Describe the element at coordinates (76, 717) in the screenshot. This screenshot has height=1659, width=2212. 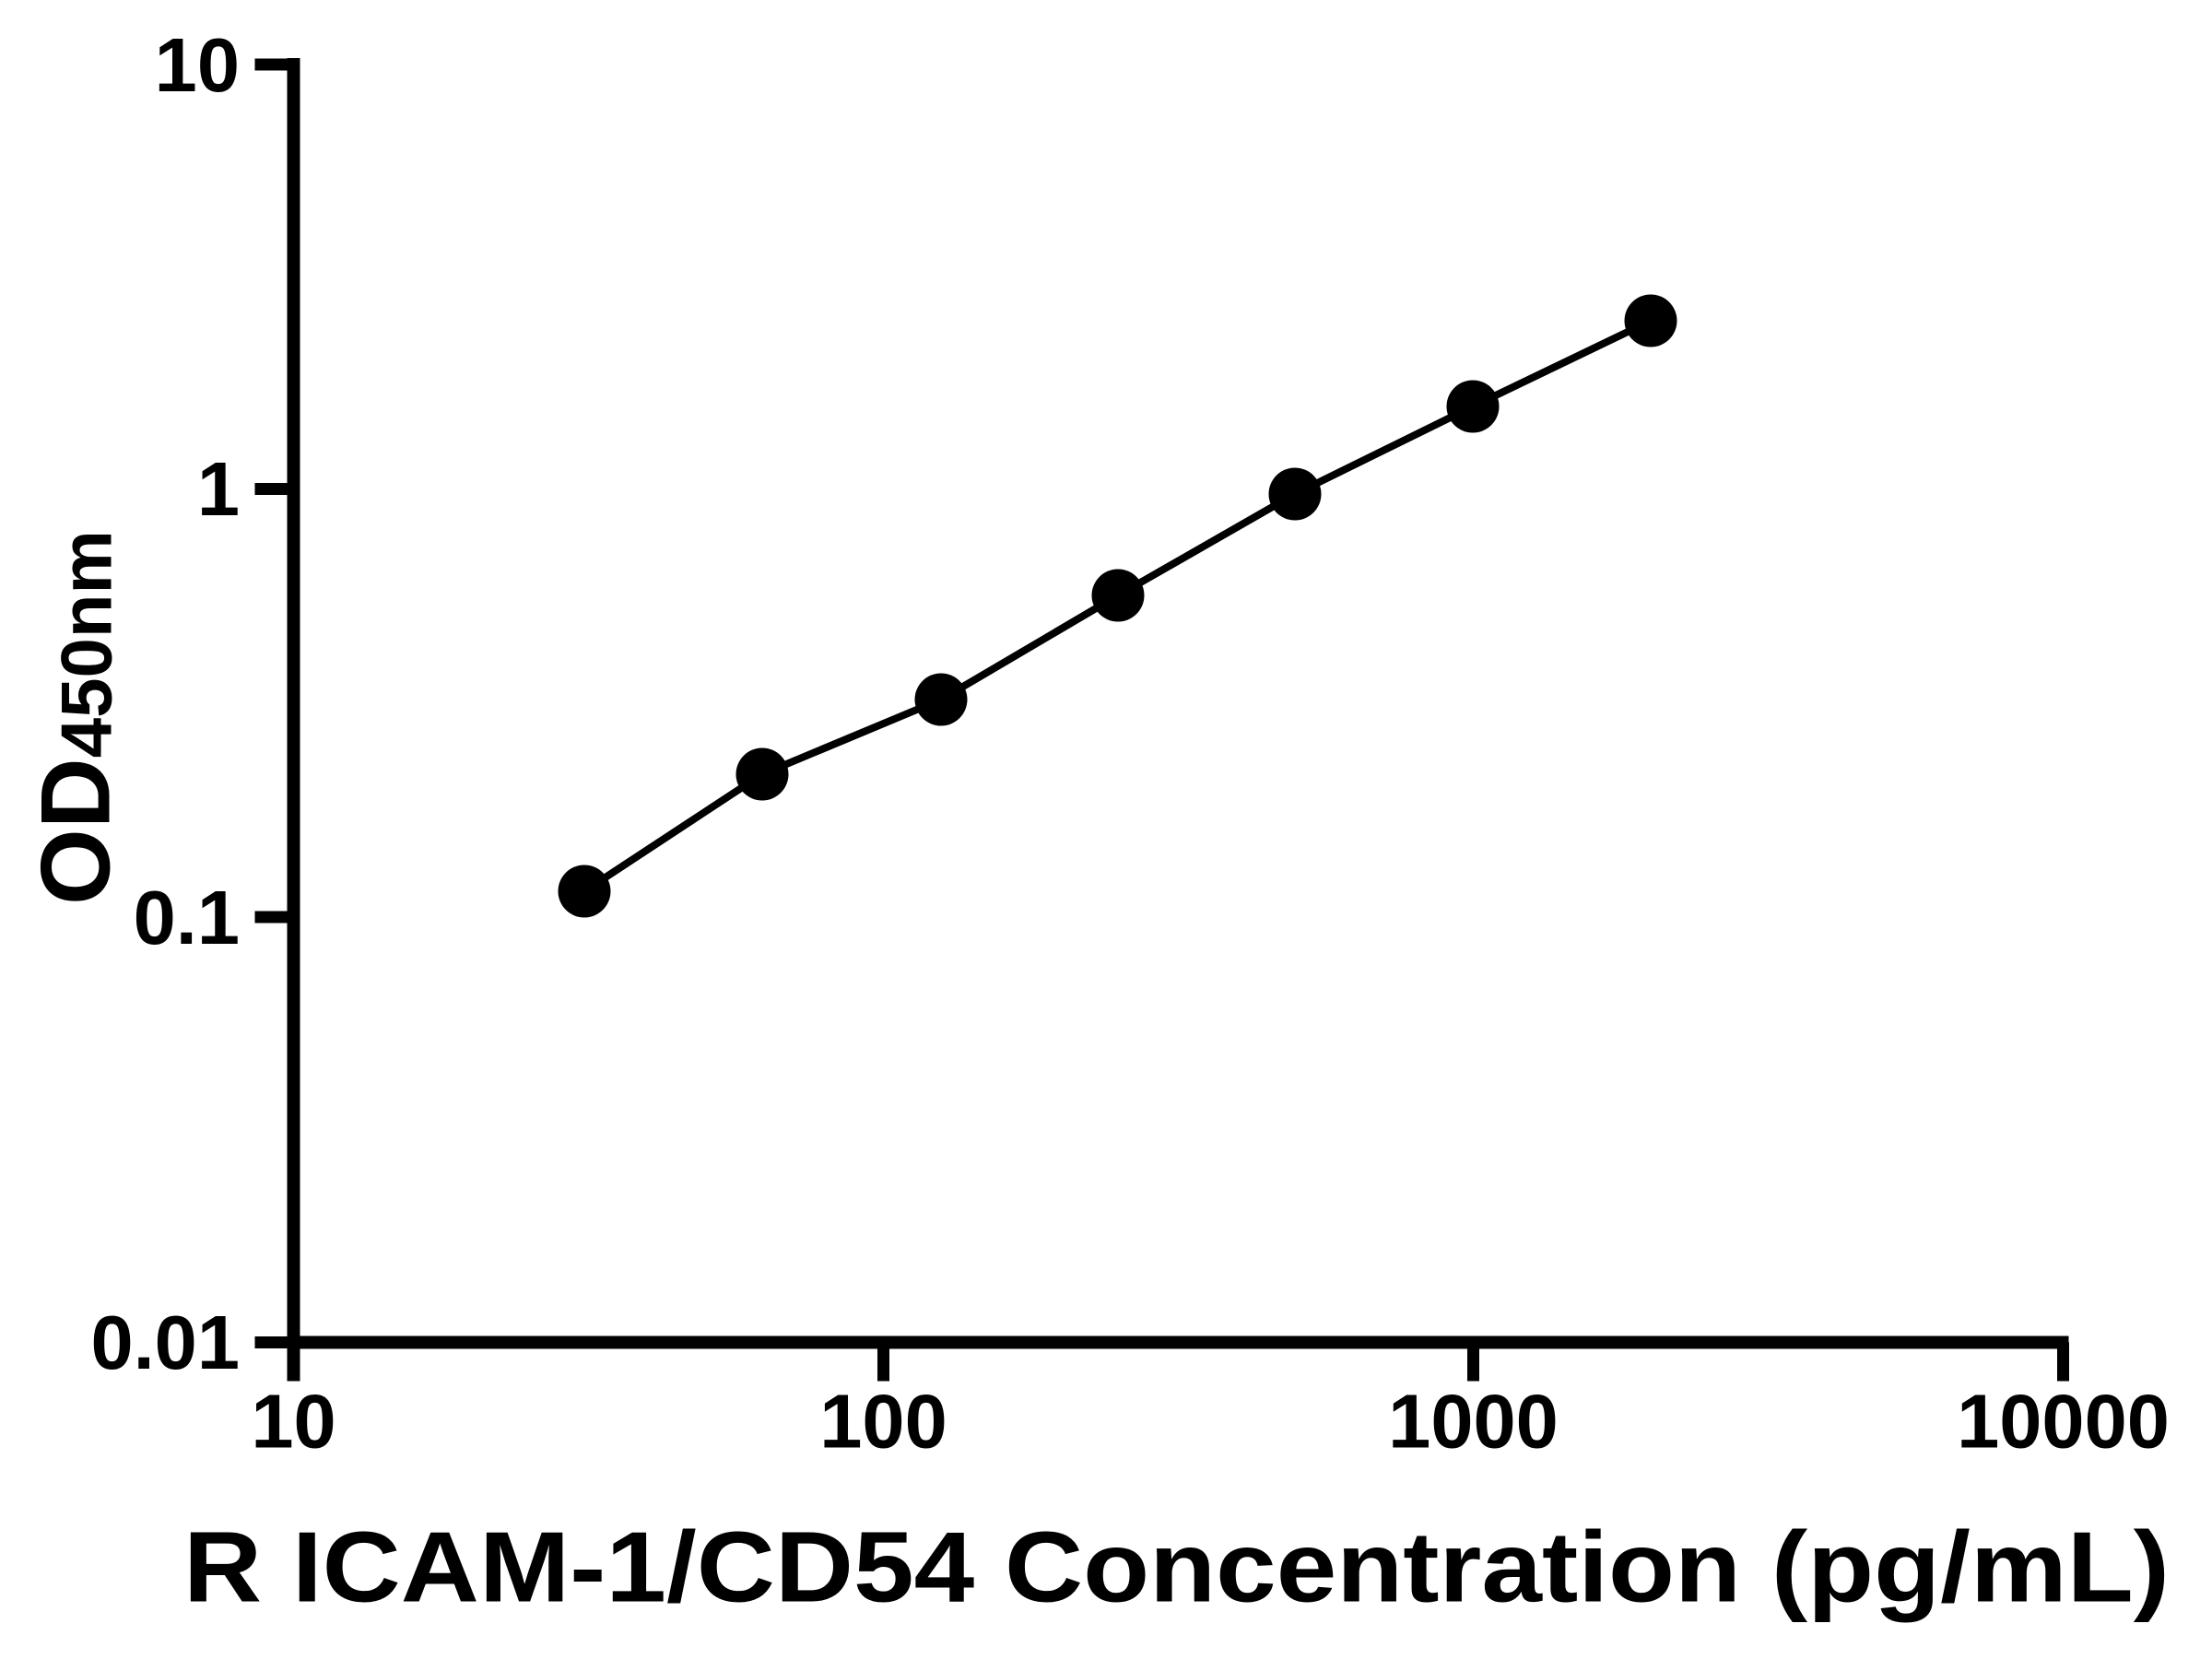
I see `svg-text: OD450nm` at that location.